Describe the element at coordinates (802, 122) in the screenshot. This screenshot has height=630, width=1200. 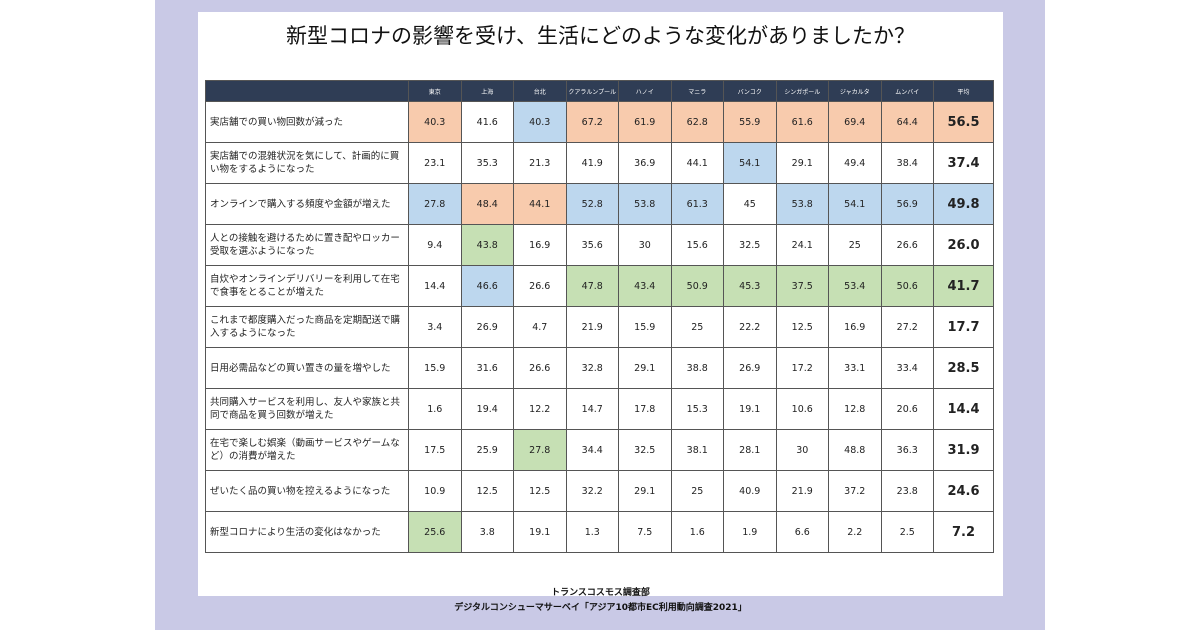
I see `value-cell: 61.6` at that location.